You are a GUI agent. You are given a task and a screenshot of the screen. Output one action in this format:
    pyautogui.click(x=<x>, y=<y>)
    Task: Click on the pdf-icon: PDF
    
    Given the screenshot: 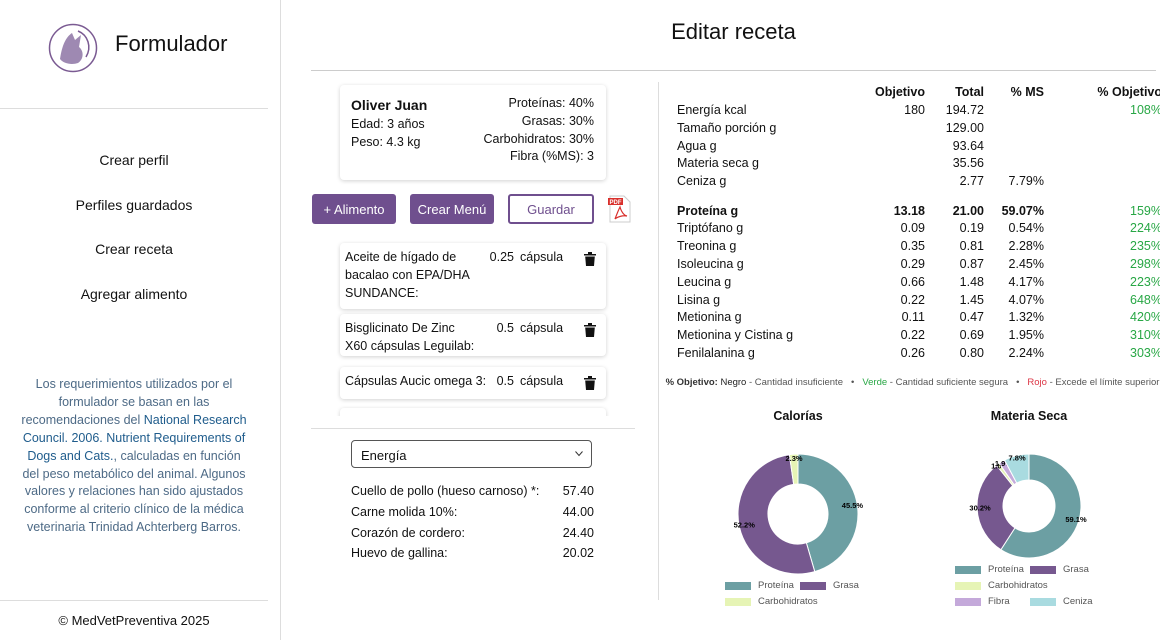 What is the action you would take?
    pyautogui.click(x=620, y=209)
    